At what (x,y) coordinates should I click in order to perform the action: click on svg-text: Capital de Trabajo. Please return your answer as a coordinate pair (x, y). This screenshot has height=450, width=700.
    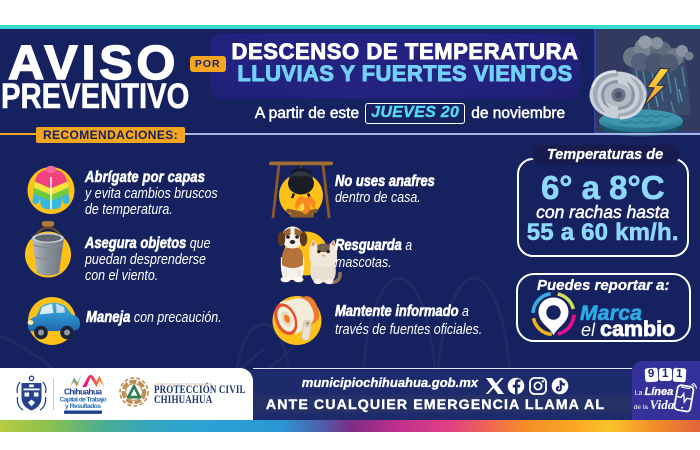
    Looking at the image, I should click on (83, 399).